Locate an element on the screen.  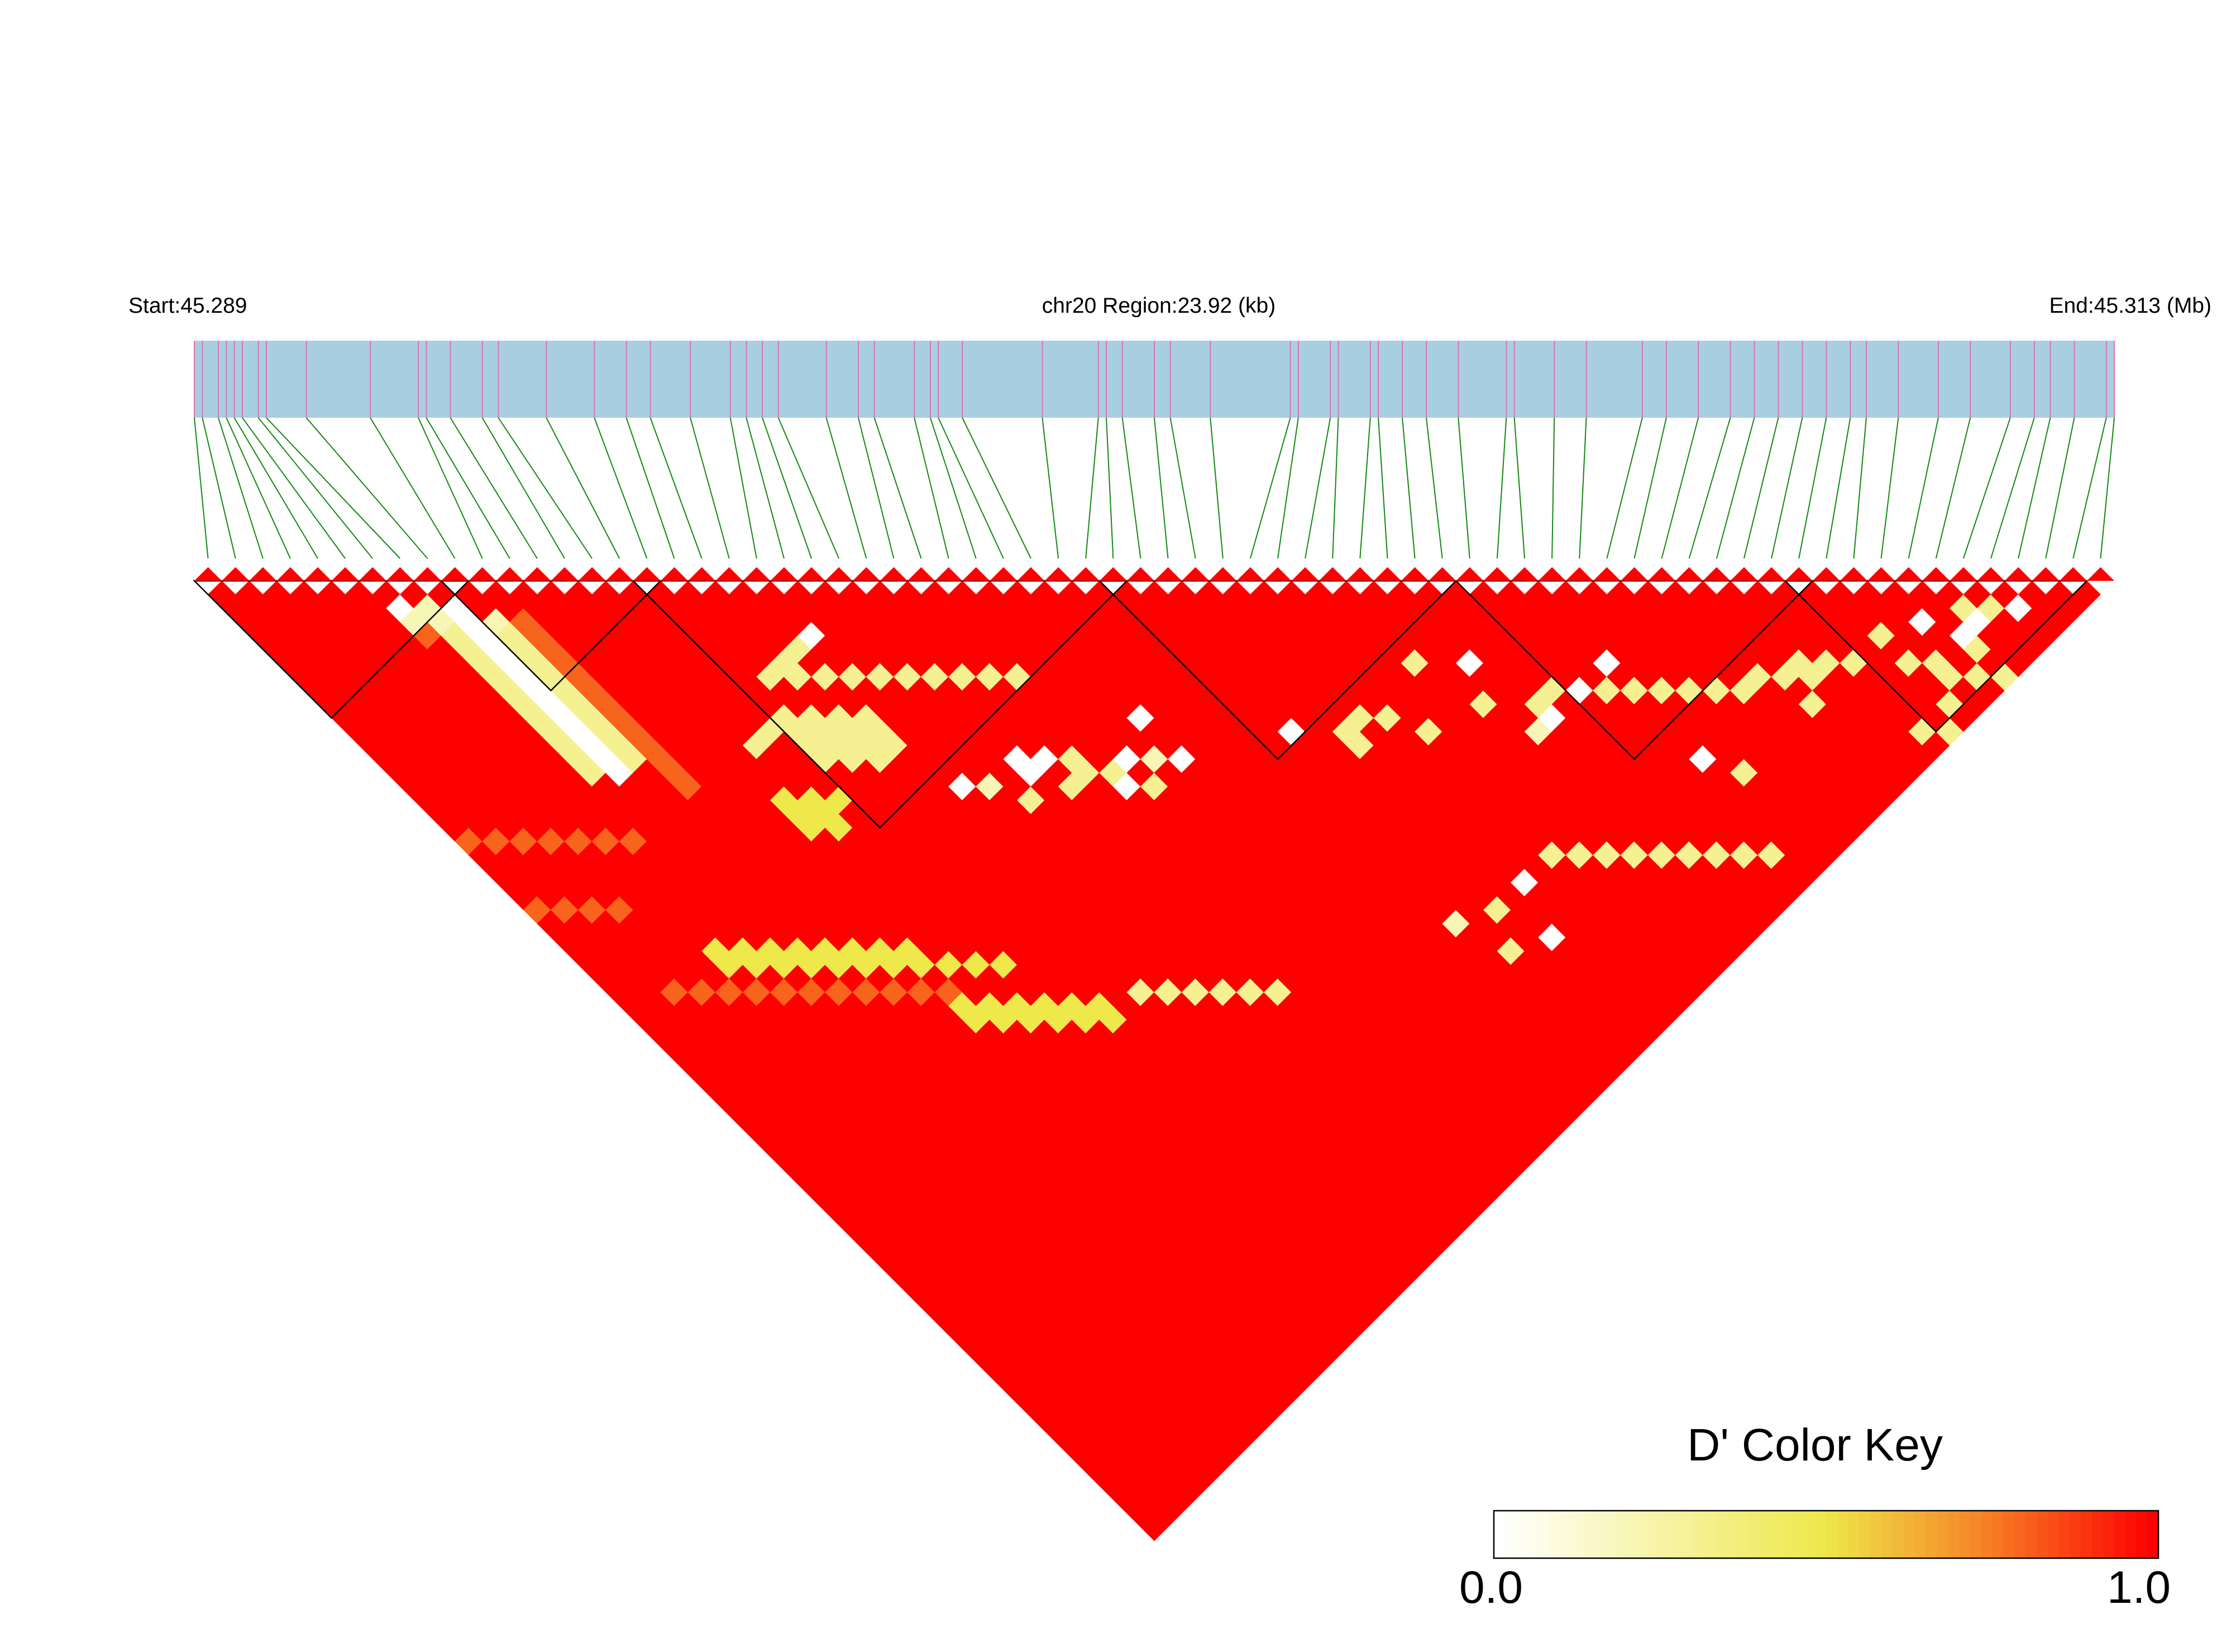
region-label: chr20 Region:23.92 (kb) is located at coordinates (1158, 306).